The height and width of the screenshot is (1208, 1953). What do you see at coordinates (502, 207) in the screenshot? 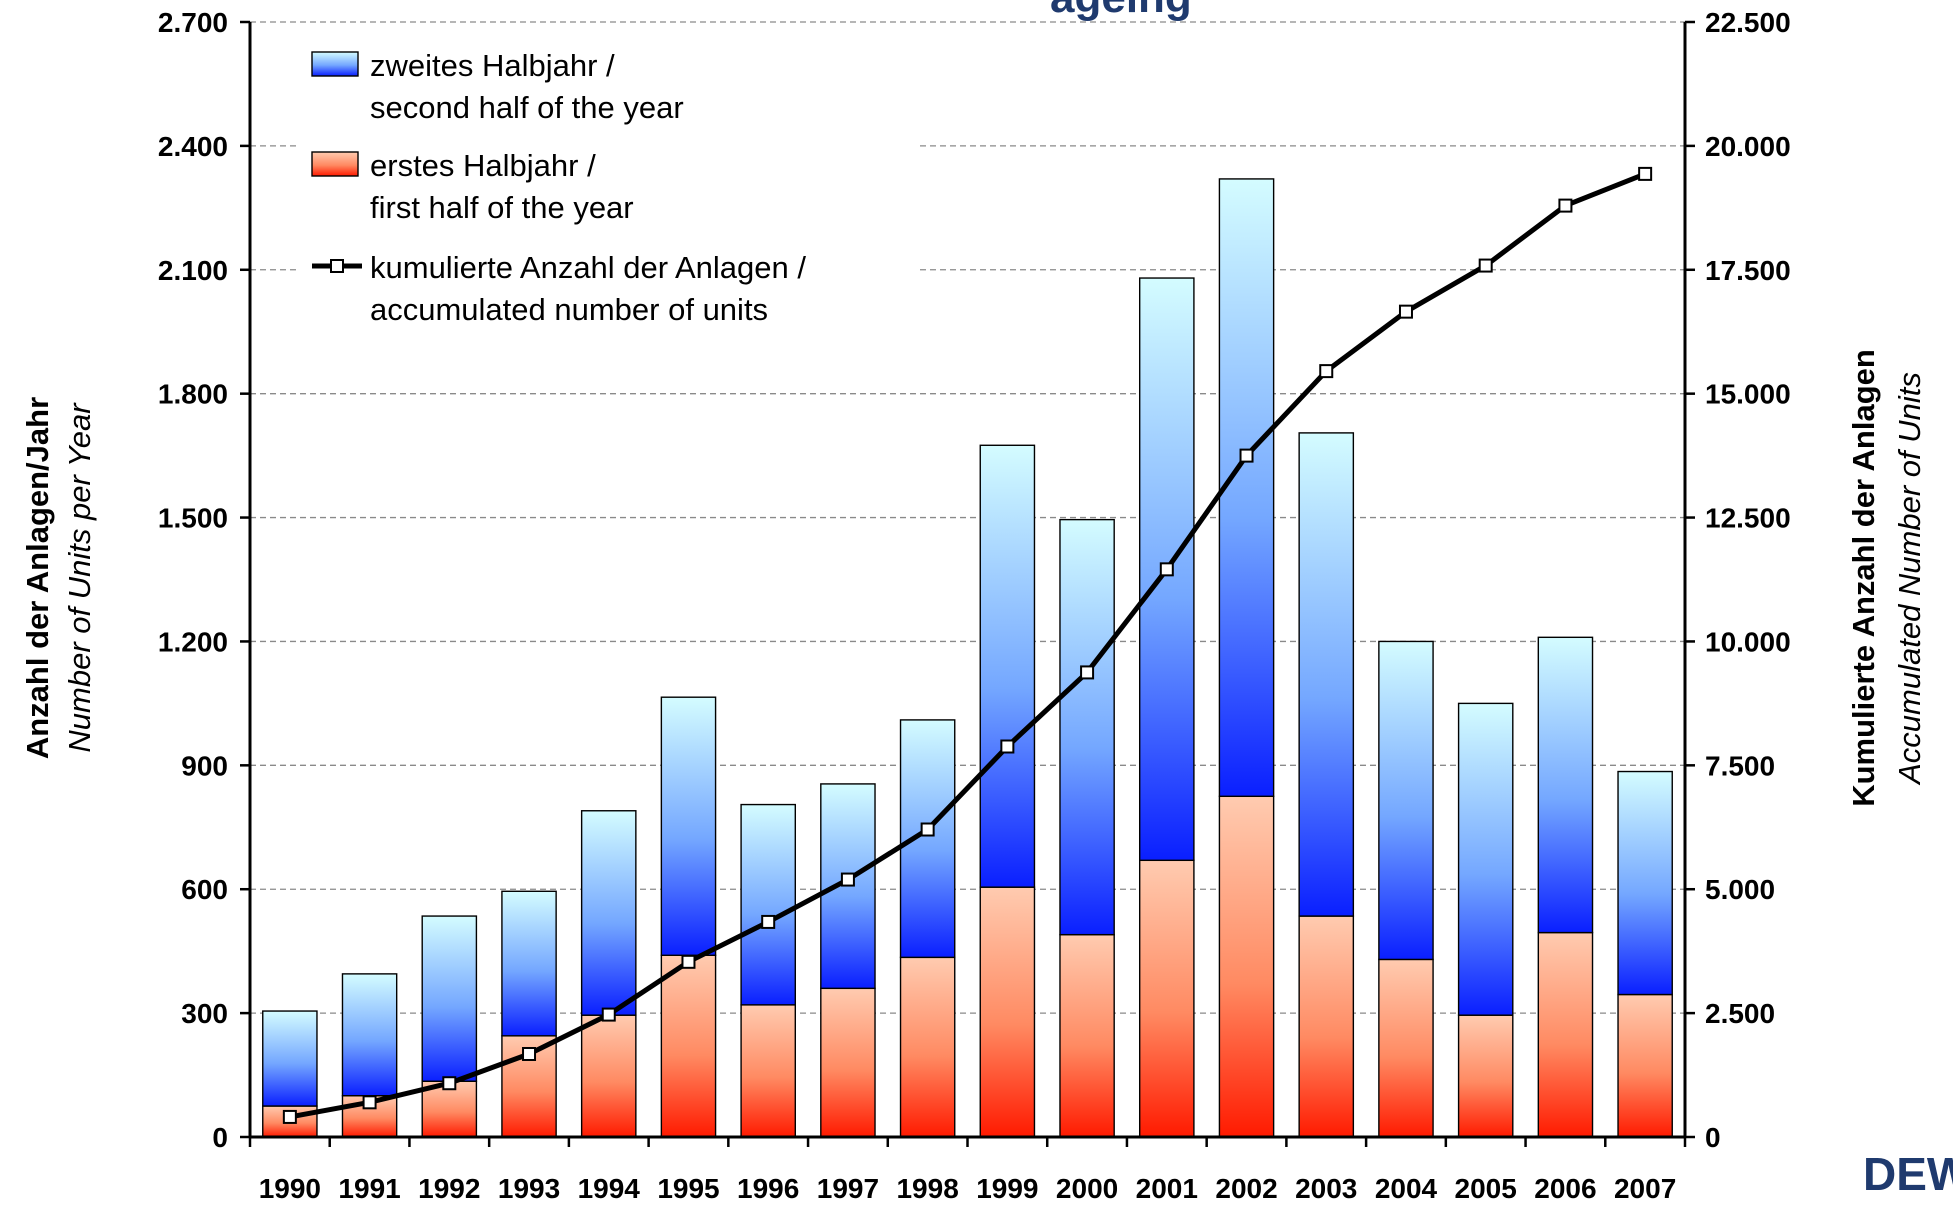
I see `legend-label-line2: first half of the year` at bounding box center [502, 207].